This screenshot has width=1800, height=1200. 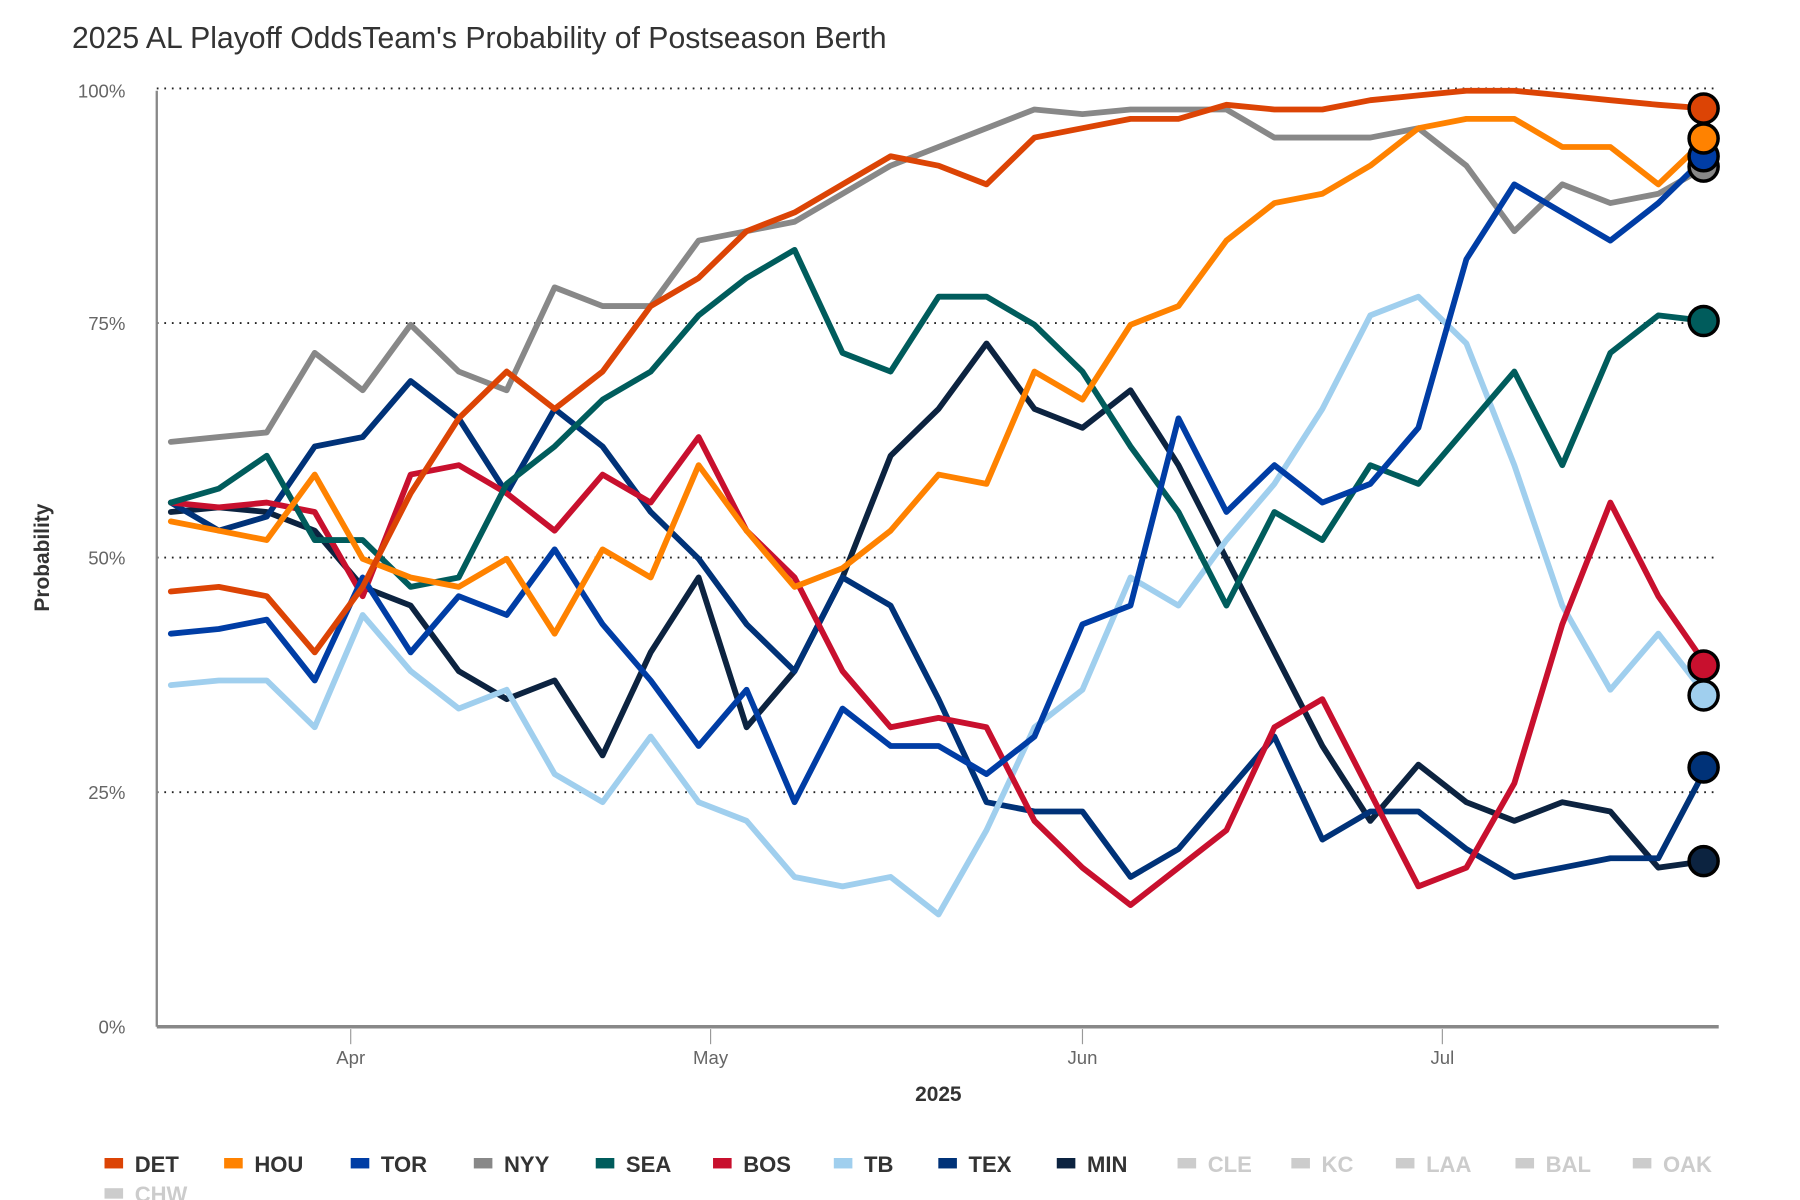 What do you see at coordinates (1703, 767) in the screenshot?
I see `end-marker-tex` at bounding box center [1703, 767].